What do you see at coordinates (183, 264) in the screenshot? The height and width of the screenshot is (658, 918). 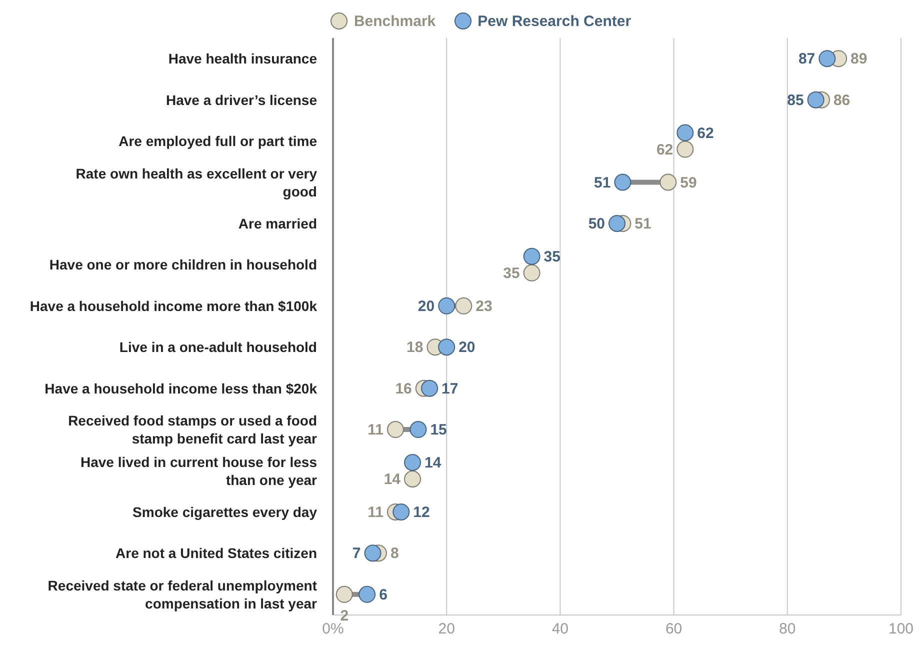 I see `y-tick-label: Have one or more children in household` at bounding box center [183, 264].